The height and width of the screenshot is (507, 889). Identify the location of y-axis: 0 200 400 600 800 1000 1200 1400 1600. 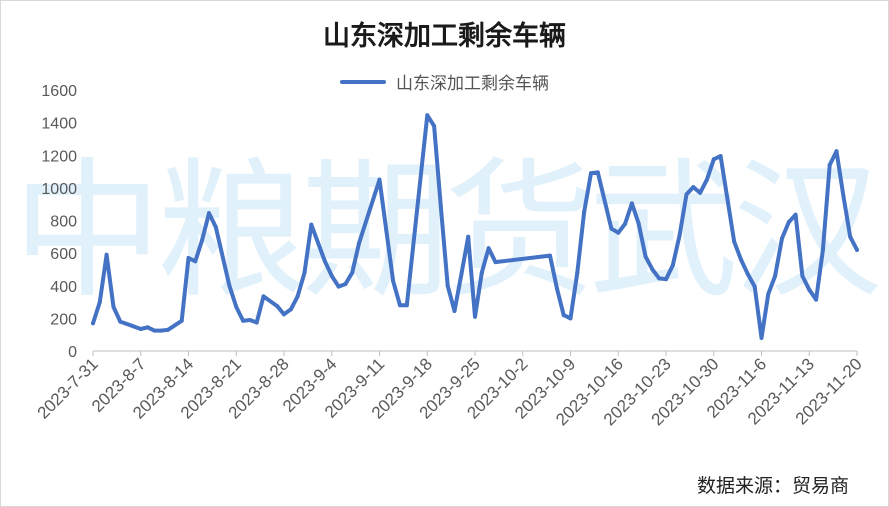
(59, 222).